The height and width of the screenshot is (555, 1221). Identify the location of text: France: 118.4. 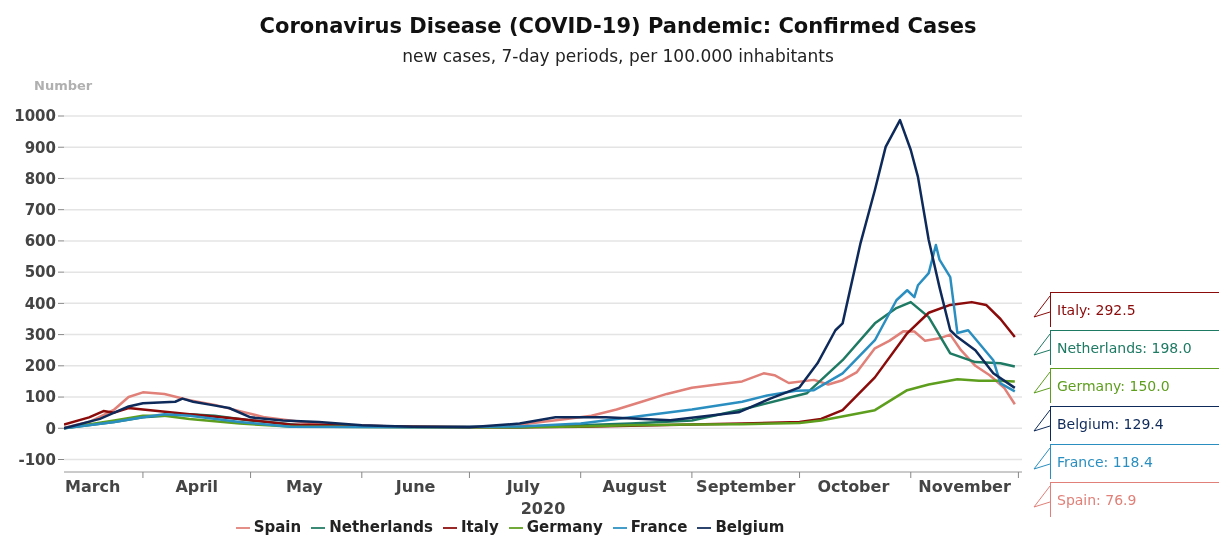
(1134, 461).